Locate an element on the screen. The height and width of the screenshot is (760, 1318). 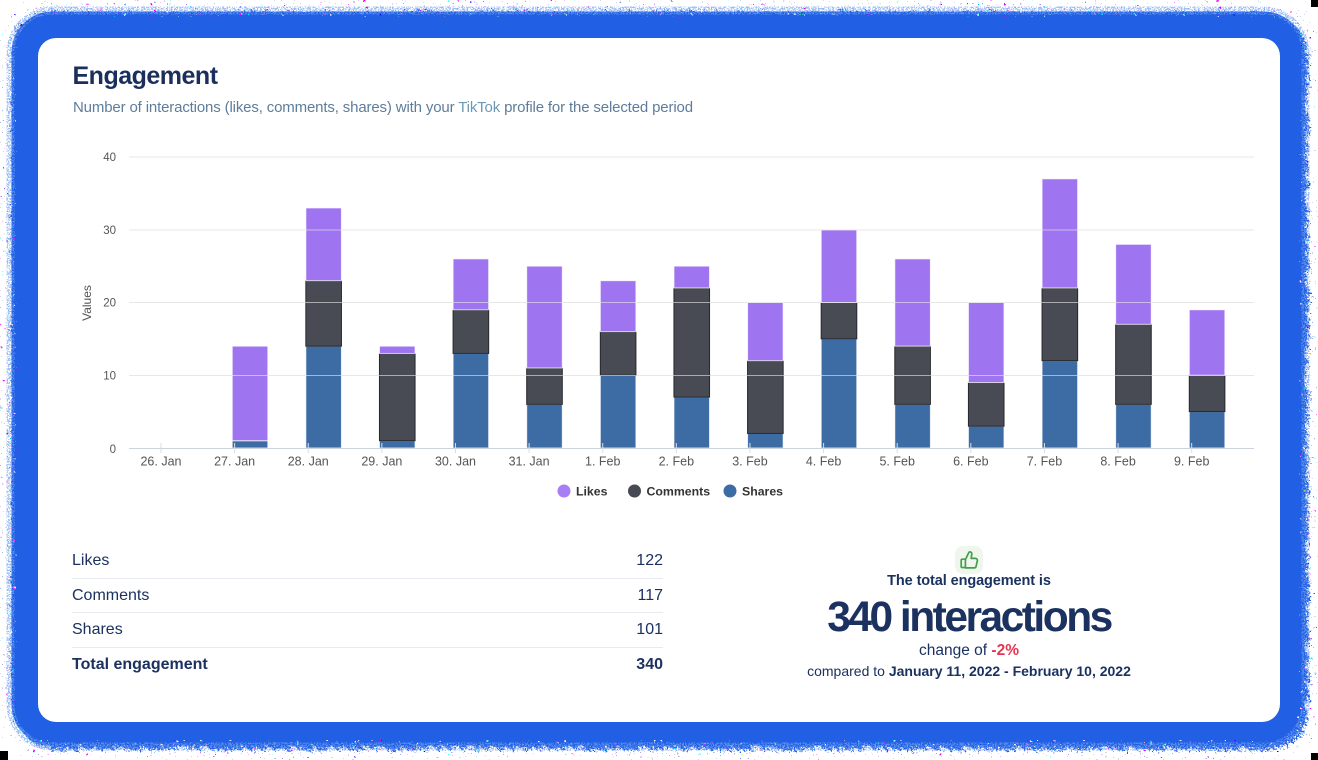
svg-text: 7. Feb is located at coordinates (1044, 462).